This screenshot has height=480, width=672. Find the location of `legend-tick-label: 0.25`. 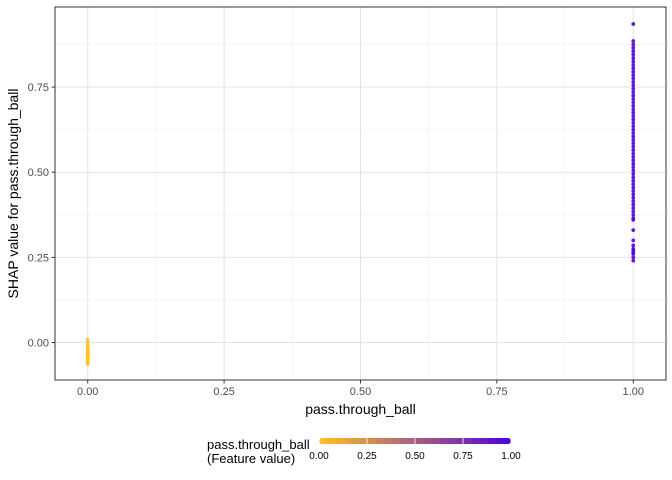

legend-tick-label: 0.25 is located at coordinates (367, 456).